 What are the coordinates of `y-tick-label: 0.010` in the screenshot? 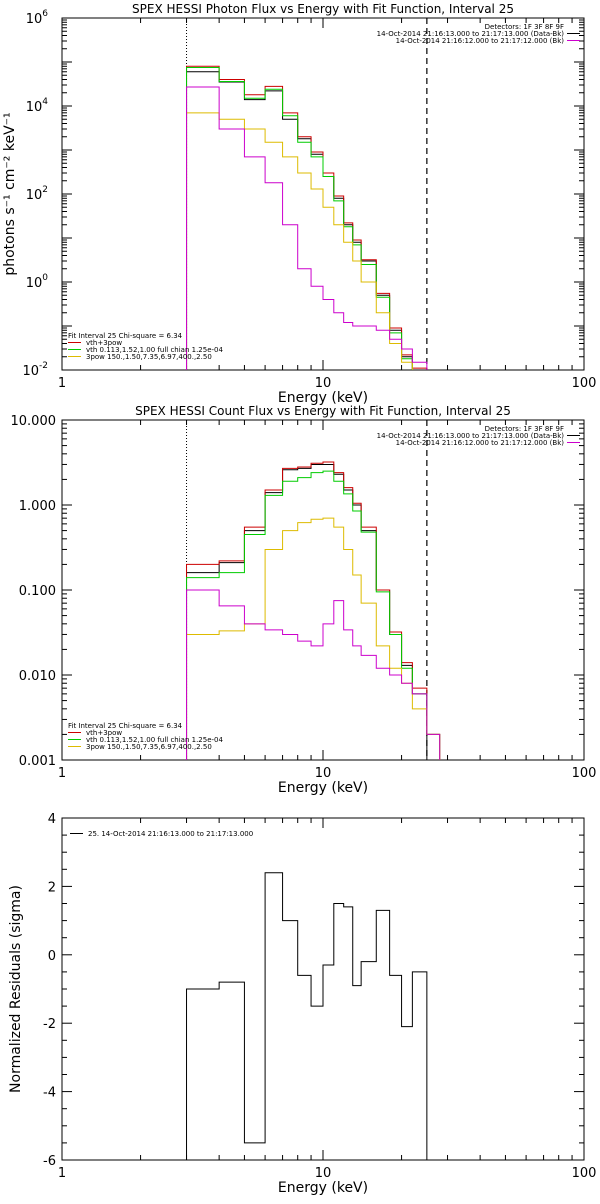 It's located at (37, 676).